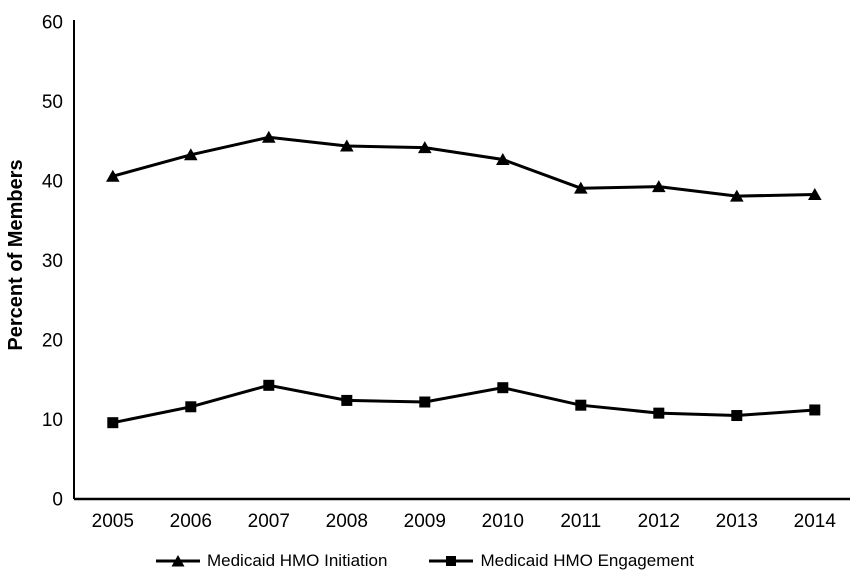 This screenshot has height=588, width=850. I want to click on x-tick-label-2009: 2009, so click(425, 521).